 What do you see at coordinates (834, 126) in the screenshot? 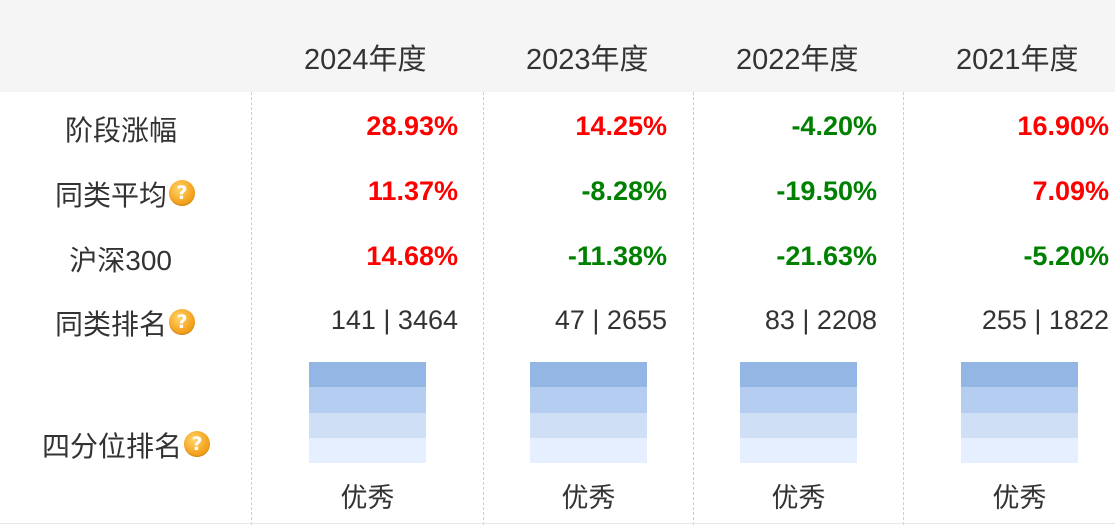
I see `period-return-2022: -4.20%` at bounding box center [834, 126].